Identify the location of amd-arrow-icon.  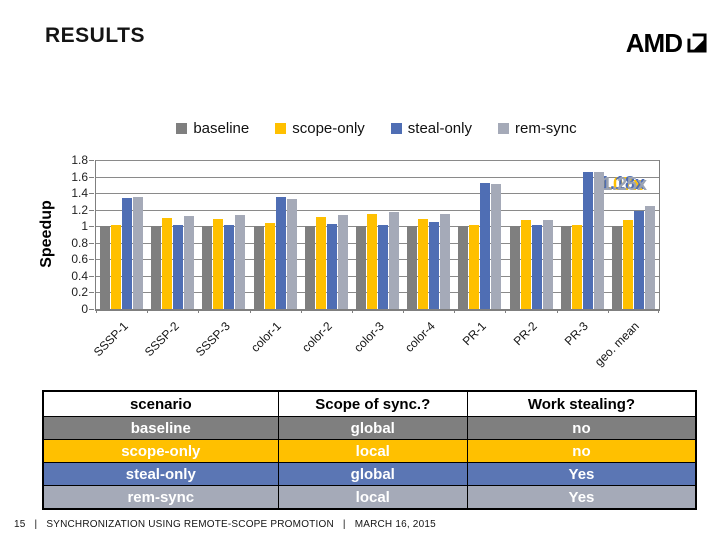
(697, 43).